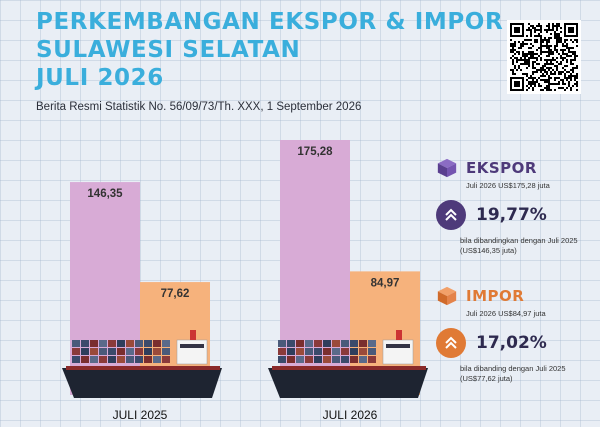  I want to click on impor-note-line-2: (US$77,62 juta), so click(486, 378).